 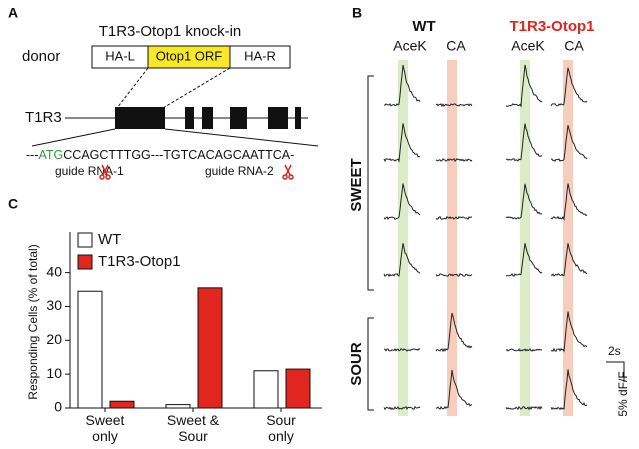 What do you see at coordinates (105, 428) in the screenshot?
I see `x-tick-label: Sweet only` at bounding box center [105, 428].